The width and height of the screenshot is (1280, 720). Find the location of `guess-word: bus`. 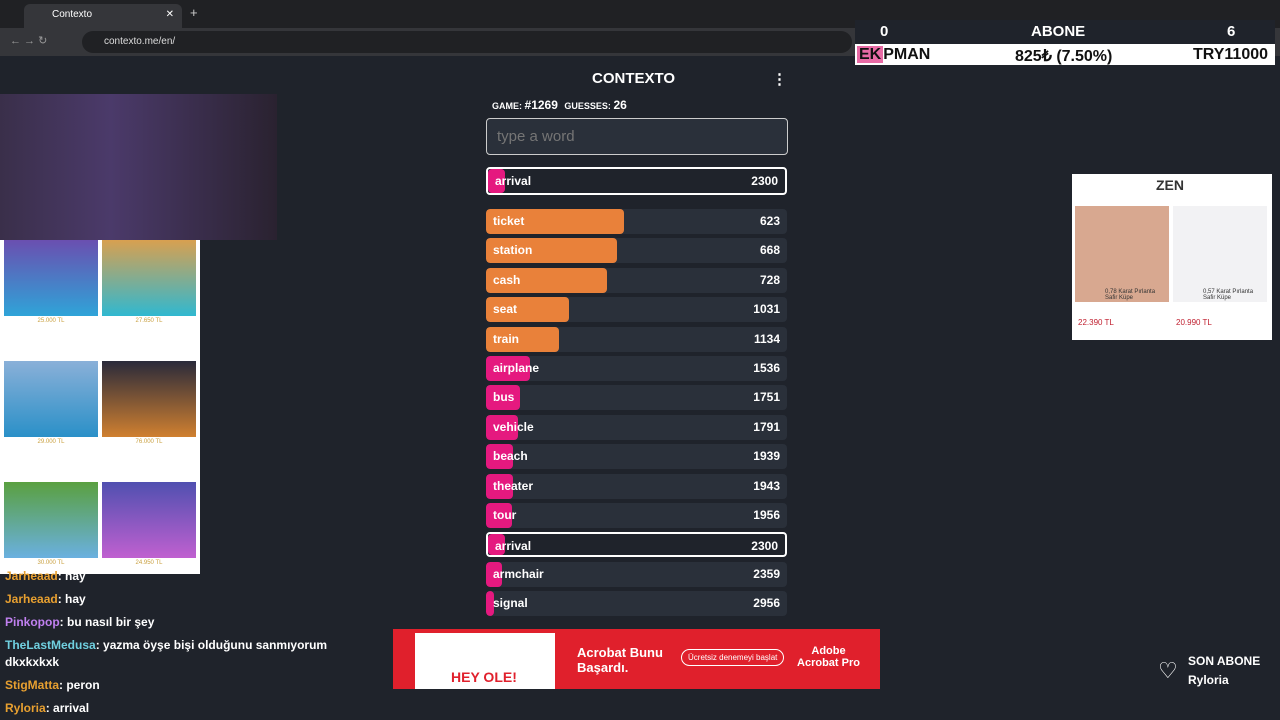

guess-word: bus is located at coordinates (504, 397).